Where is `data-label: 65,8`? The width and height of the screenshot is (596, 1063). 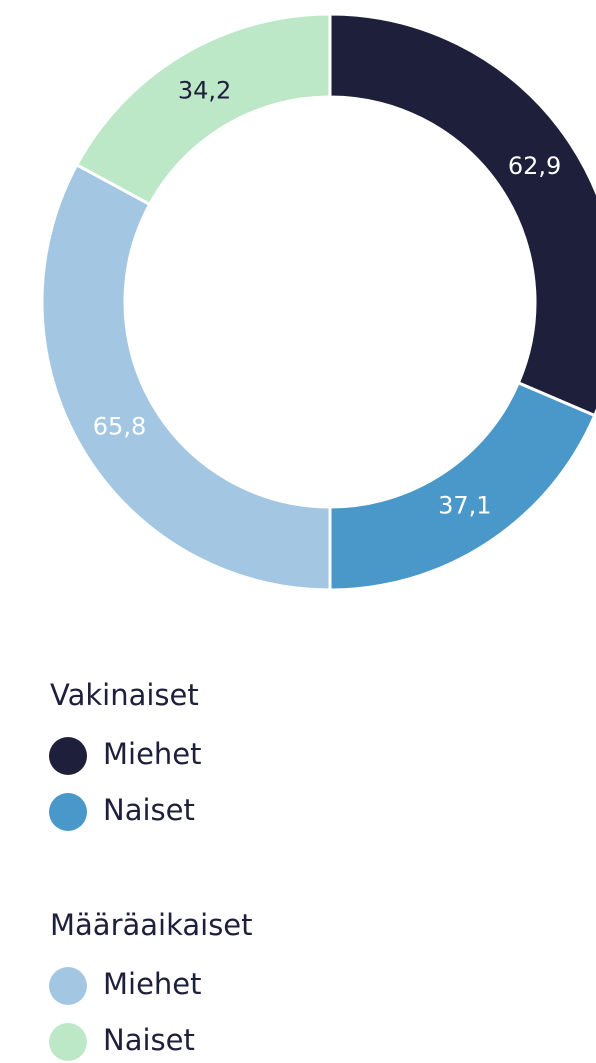
data-label: 65,8 is located at coordinates (119, 426).